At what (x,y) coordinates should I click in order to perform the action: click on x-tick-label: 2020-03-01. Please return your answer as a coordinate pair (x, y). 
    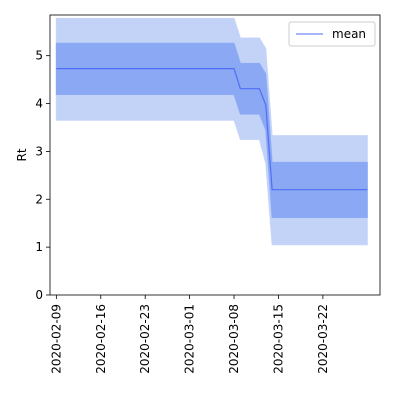
    Looking at the image, I should click on (190, 339).